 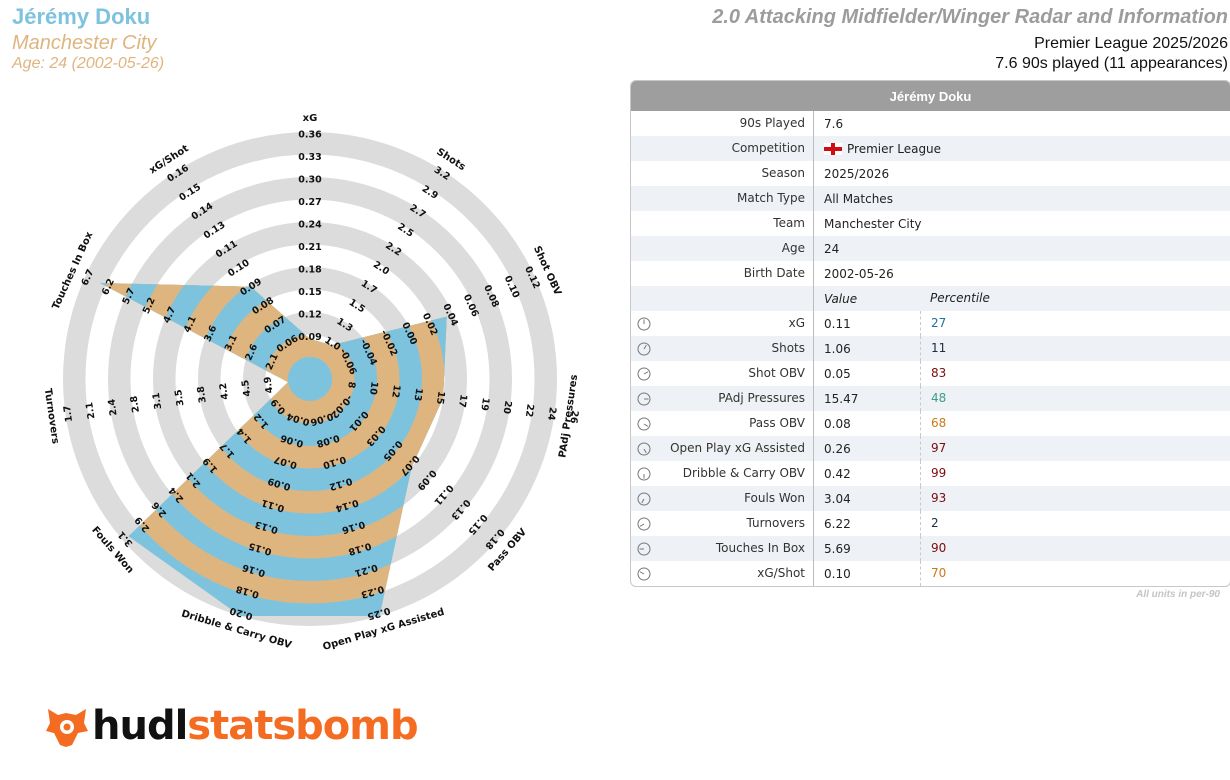 I want to click on shot-obv-icon, so click(x=644, y=373).